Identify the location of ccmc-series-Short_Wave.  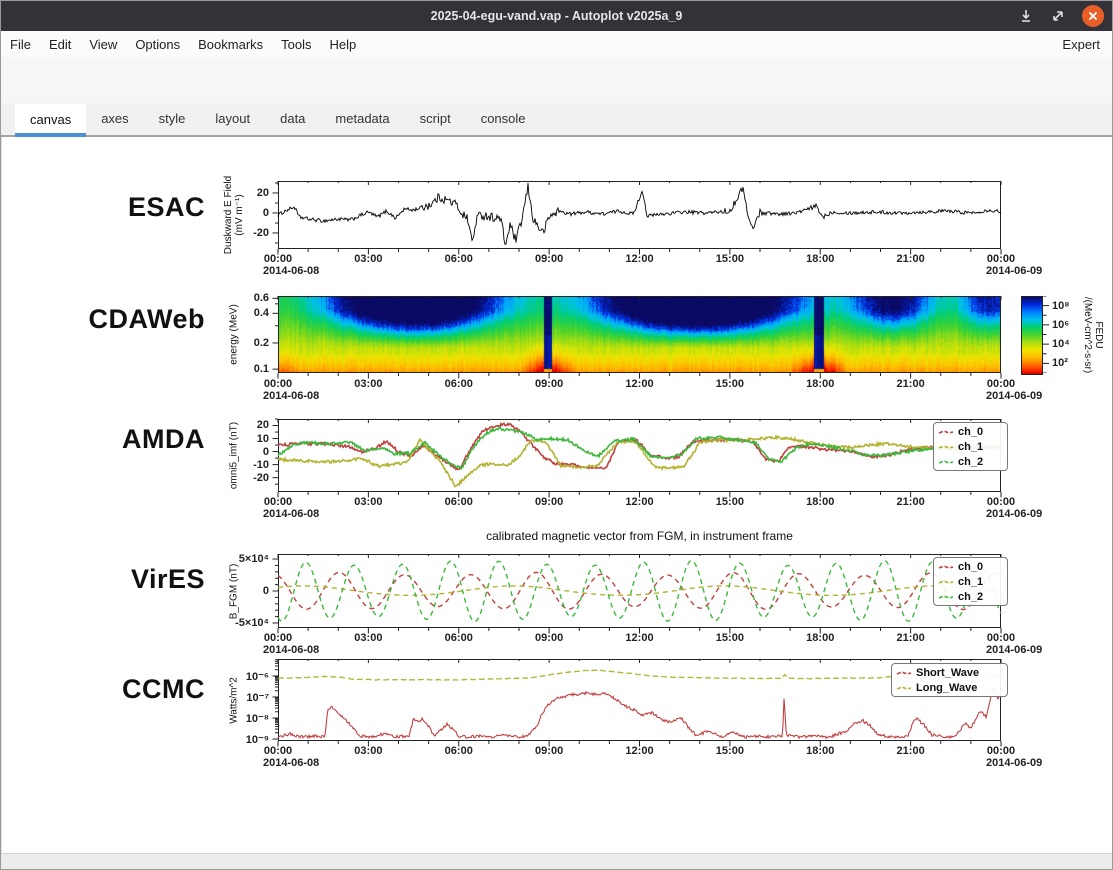
(639, 713).